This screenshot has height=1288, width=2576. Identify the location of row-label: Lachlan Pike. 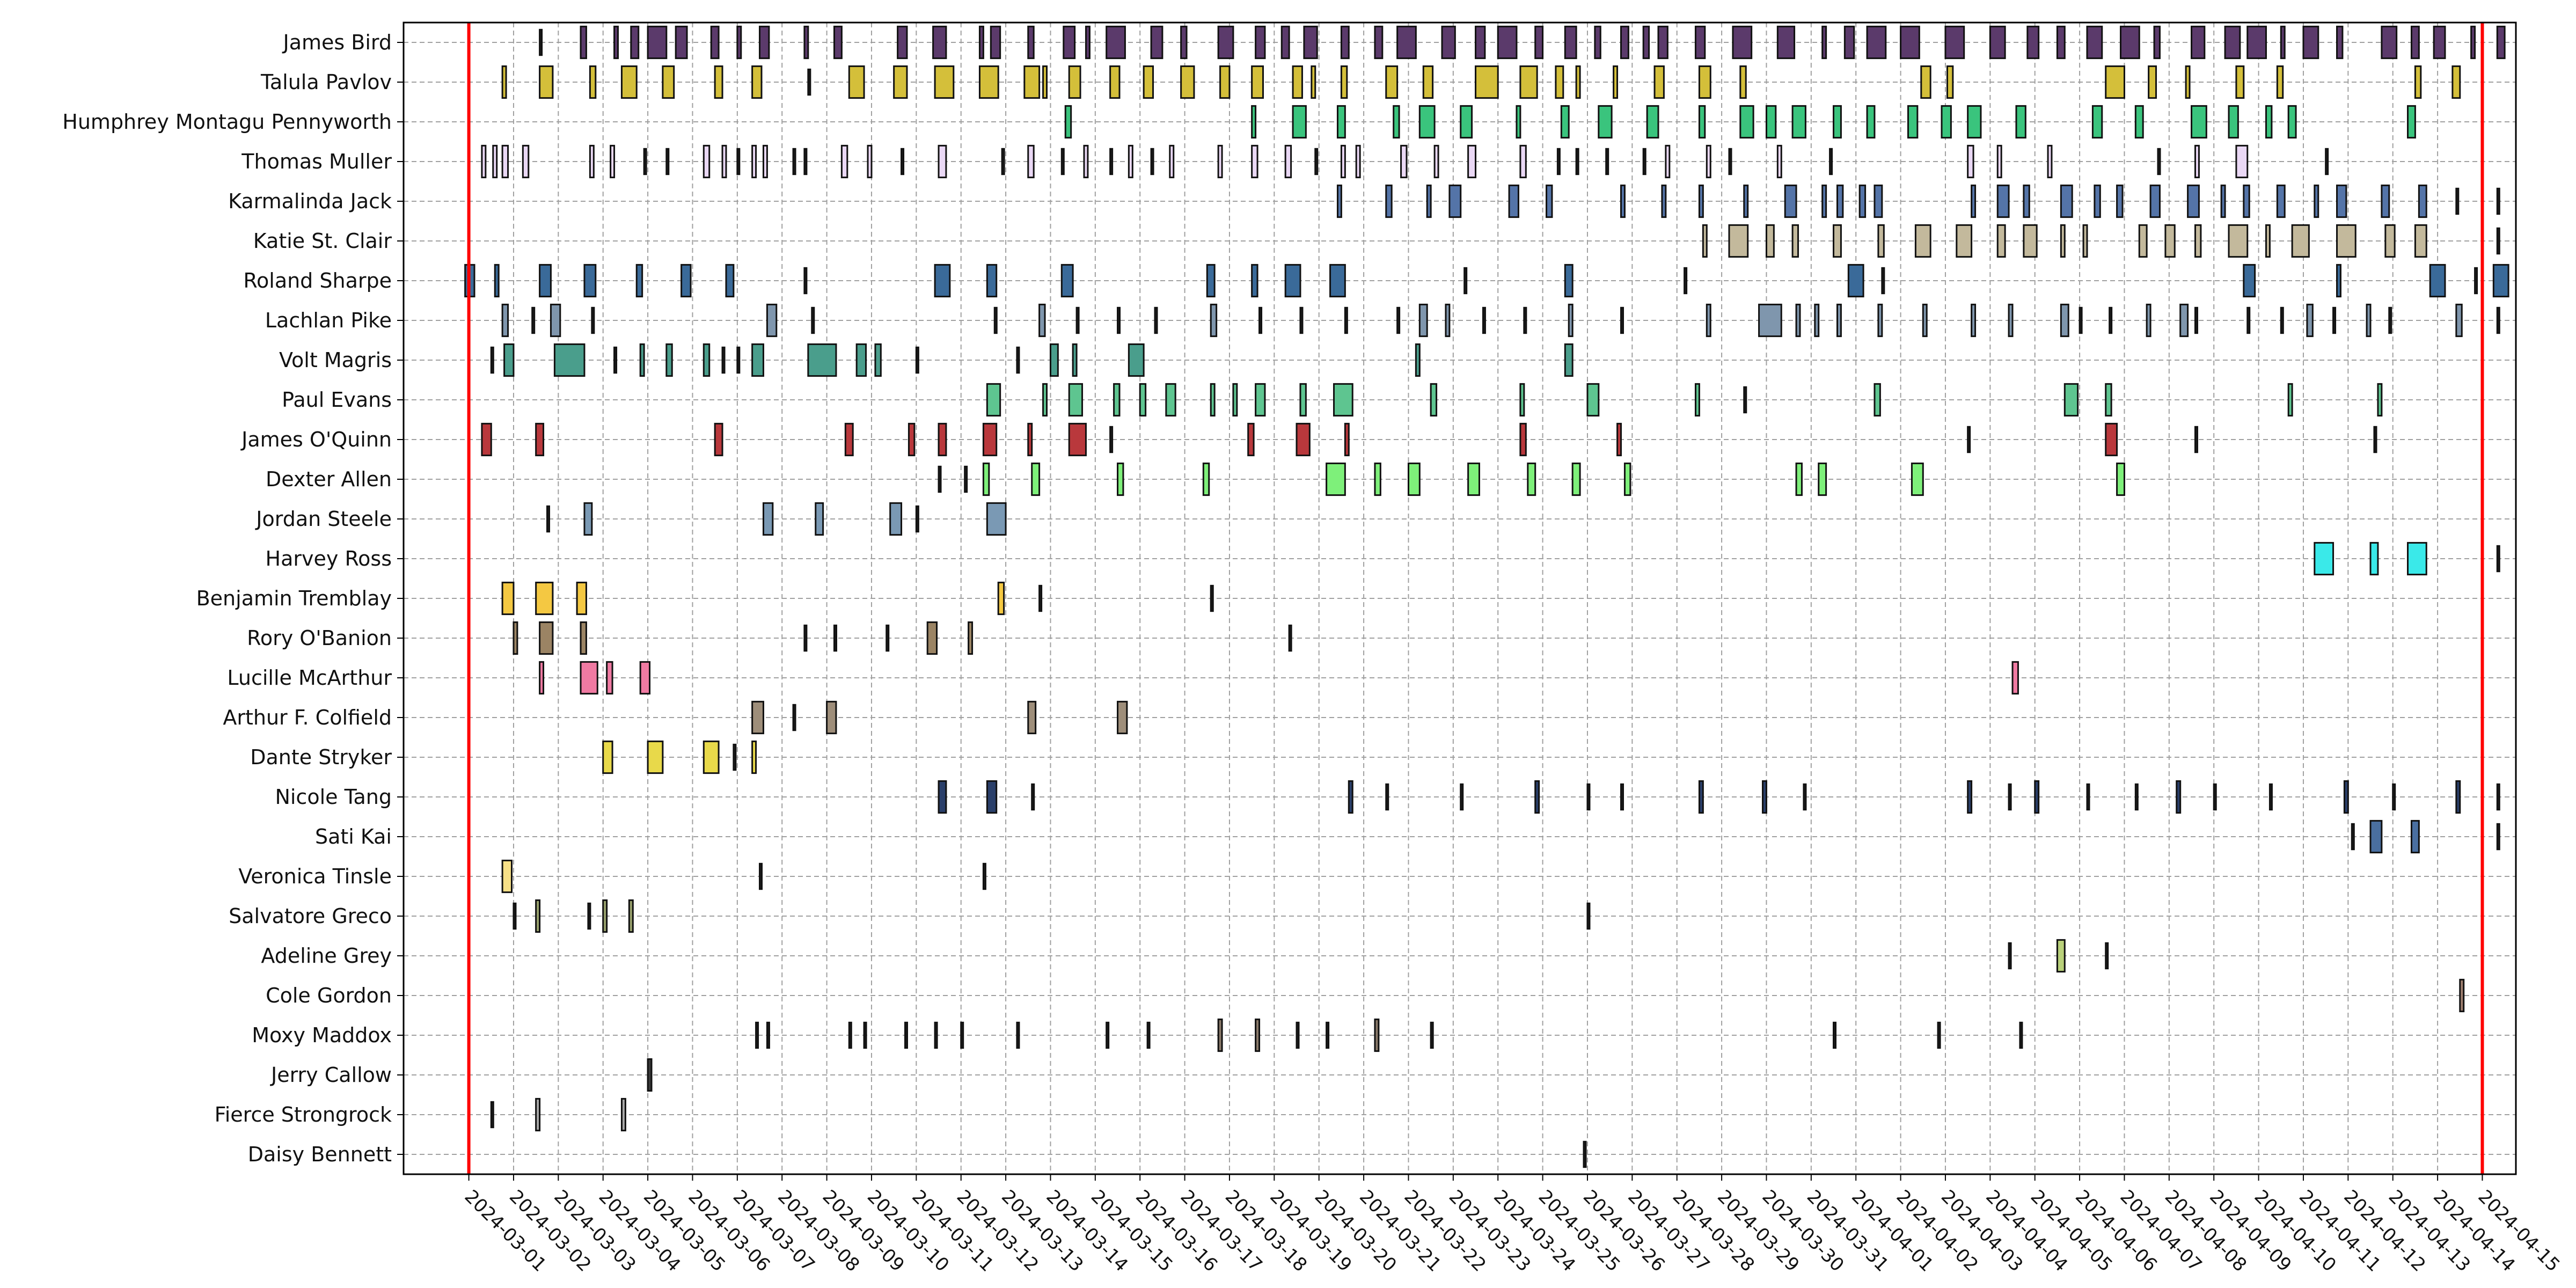
(328, 320).